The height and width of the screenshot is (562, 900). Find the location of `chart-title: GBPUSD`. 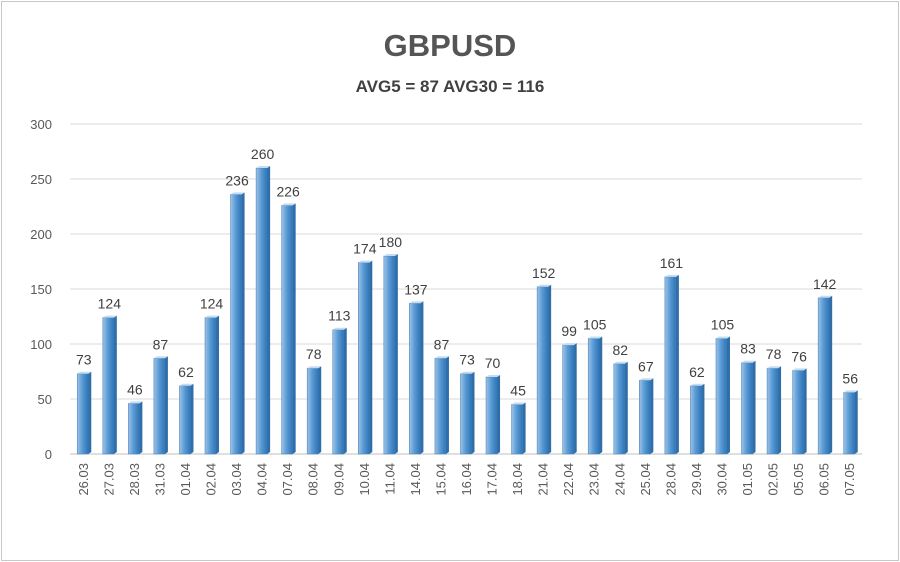

chart-title: GBPUSD is located at coordinates (450, 45).